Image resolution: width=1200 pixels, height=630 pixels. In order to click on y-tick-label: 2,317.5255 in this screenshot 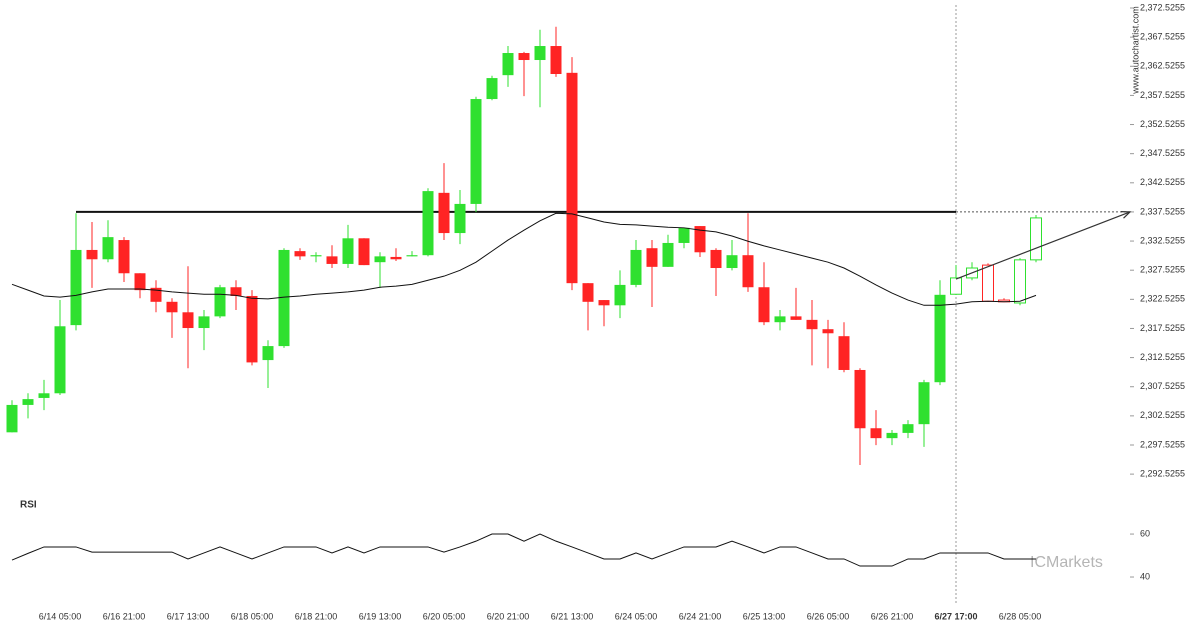, I will do `click(1162, 328)`.